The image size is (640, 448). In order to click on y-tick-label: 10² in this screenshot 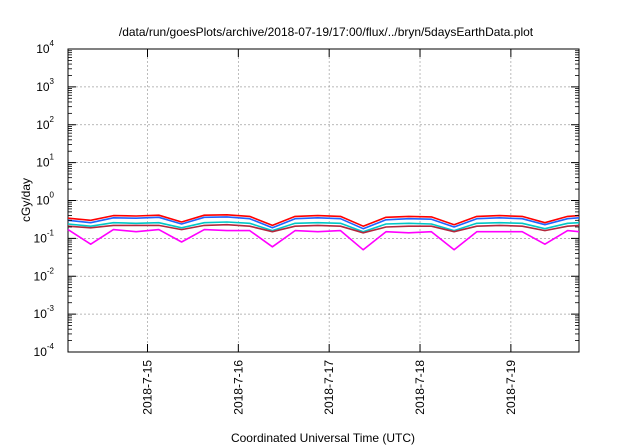, I will do `click(45, 123)`.